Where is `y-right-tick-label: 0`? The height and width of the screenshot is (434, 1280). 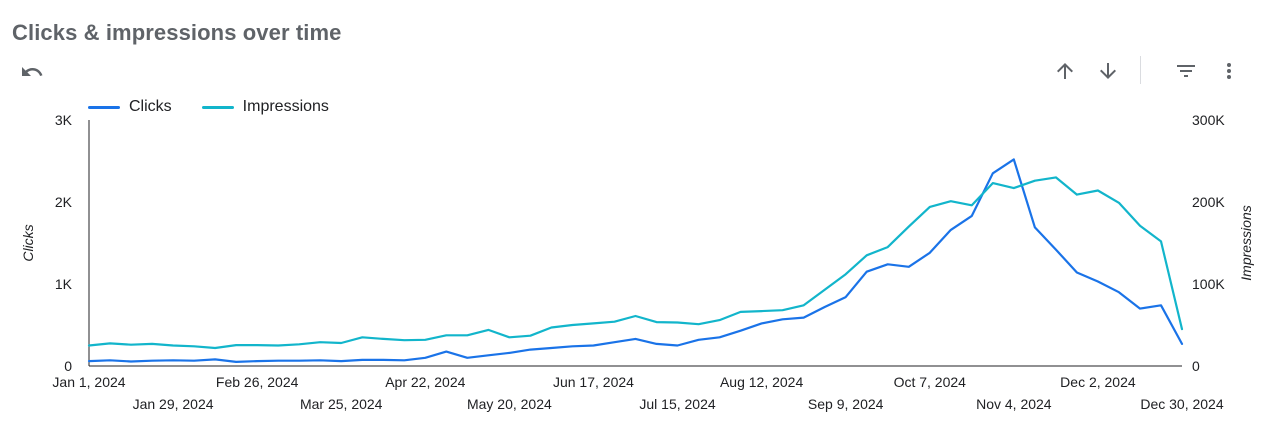
y-right-tick-label: 0 is located at coordinates (1196, 366).